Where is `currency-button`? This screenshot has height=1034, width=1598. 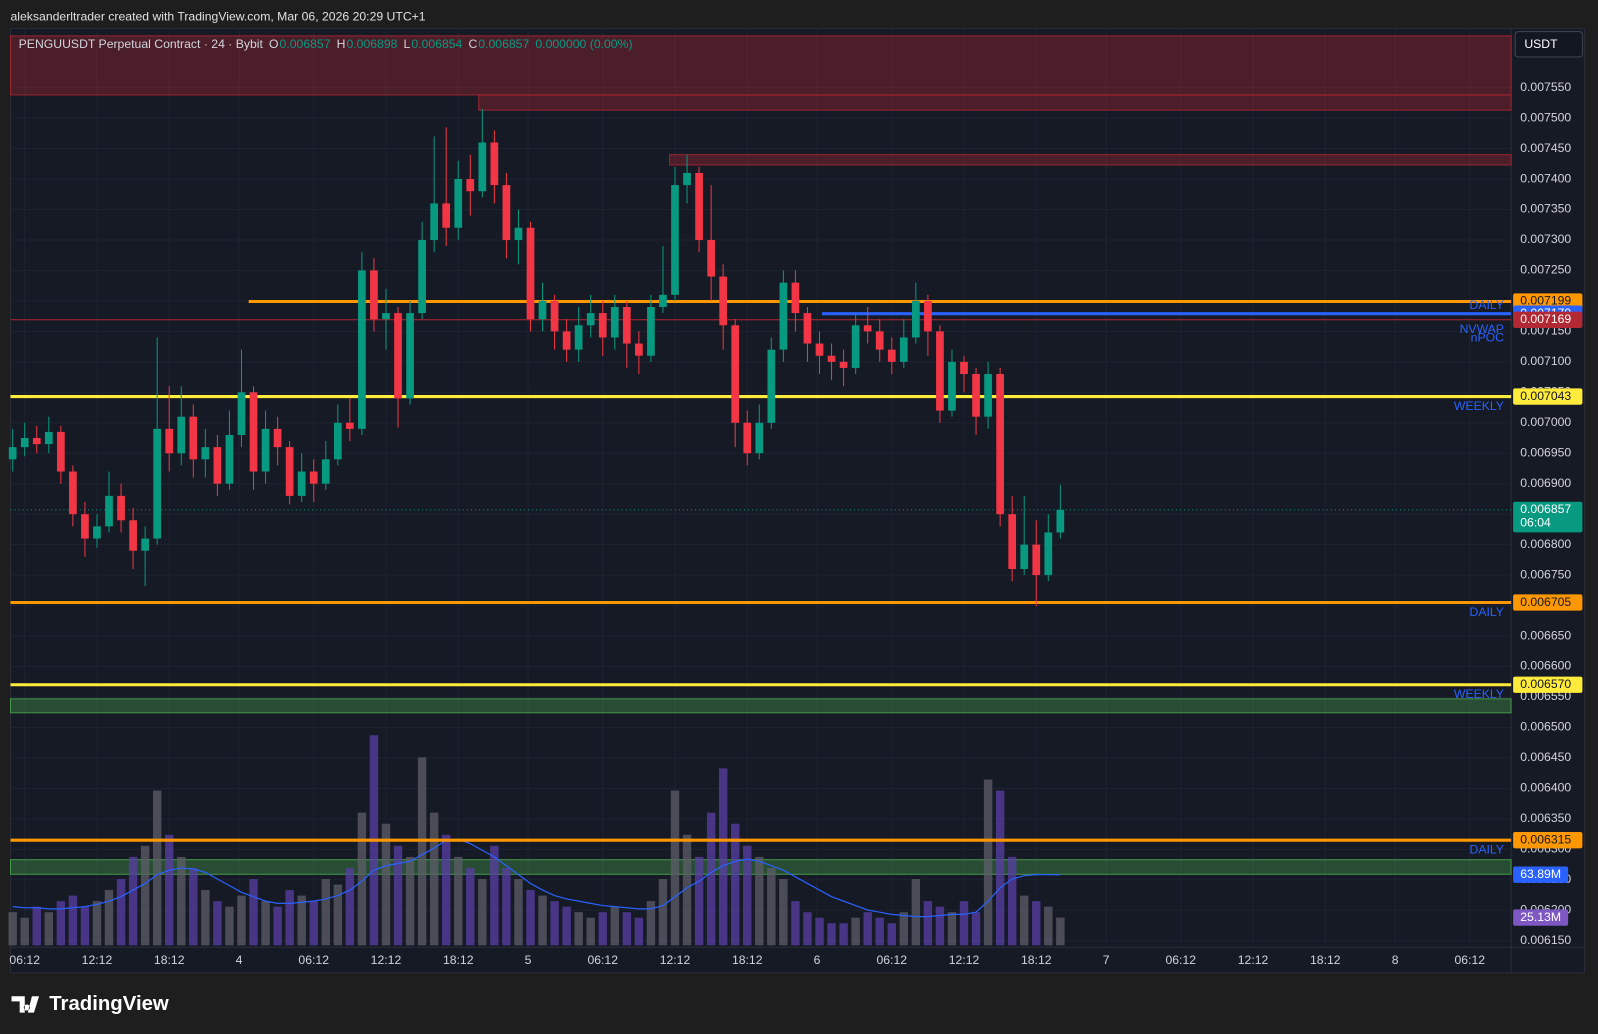 currency-button is located at coordinates (1548, 44).